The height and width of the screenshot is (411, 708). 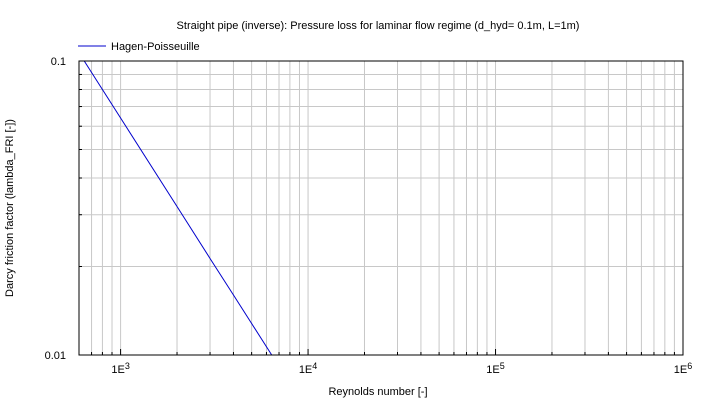 I want to click on y-tick-label: 0.01, so click(x=55, y=356).